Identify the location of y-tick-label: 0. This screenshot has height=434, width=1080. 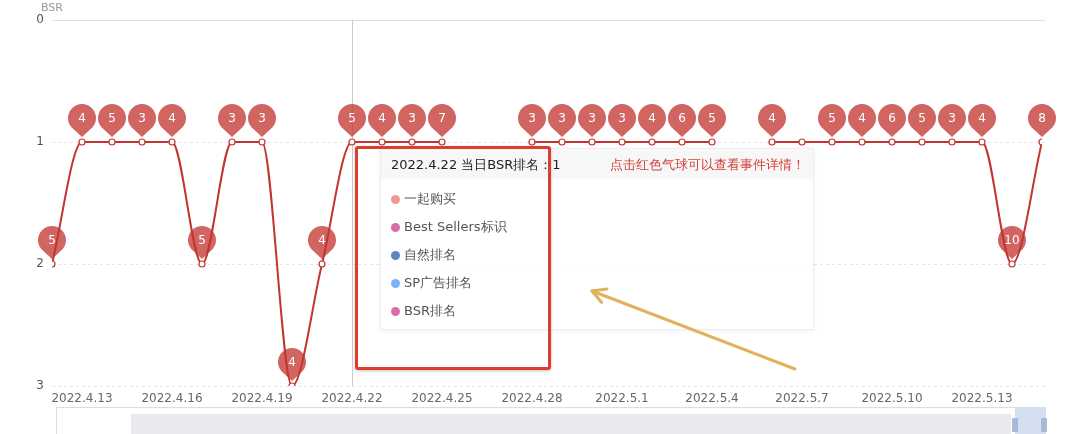
(40, 19).